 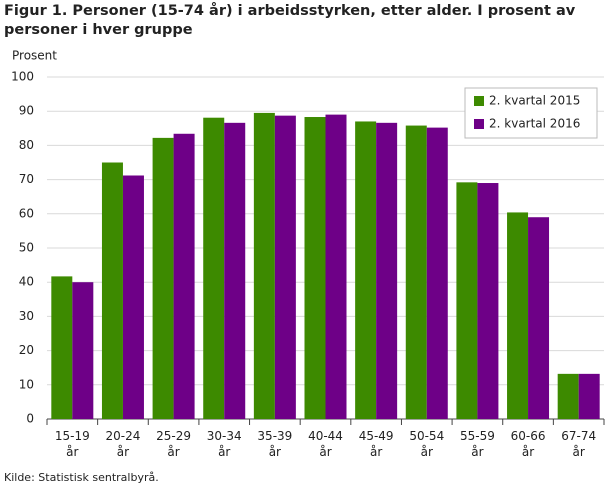 I want to click on legend-label: 2. kvartal 2015, so click(x=534, y=101).